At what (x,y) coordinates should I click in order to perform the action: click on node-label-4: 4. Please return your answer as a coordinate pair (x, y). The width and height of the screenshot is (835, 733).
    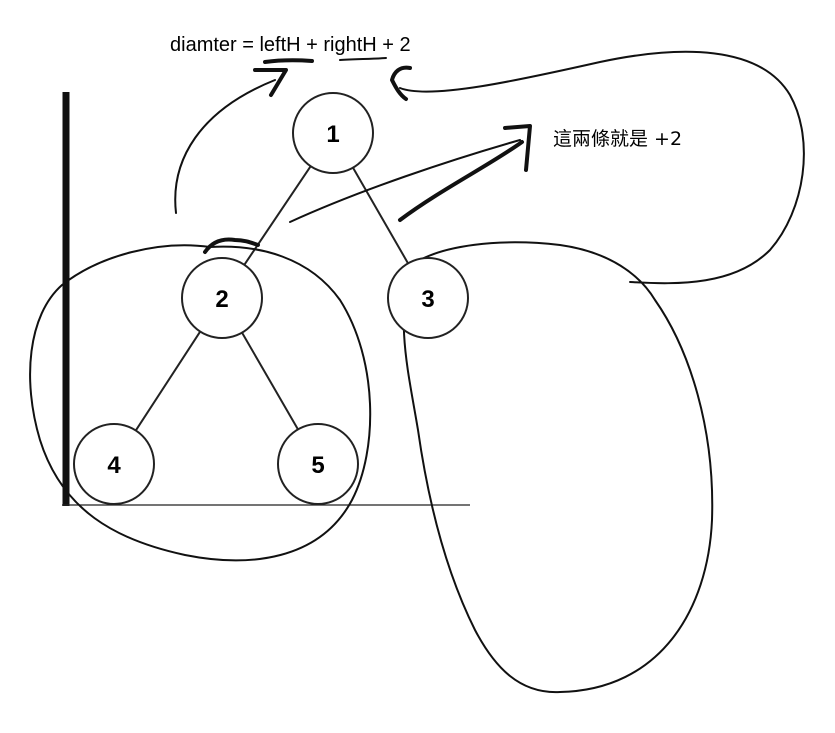
    Looking at the image, I should click on (114, 465).